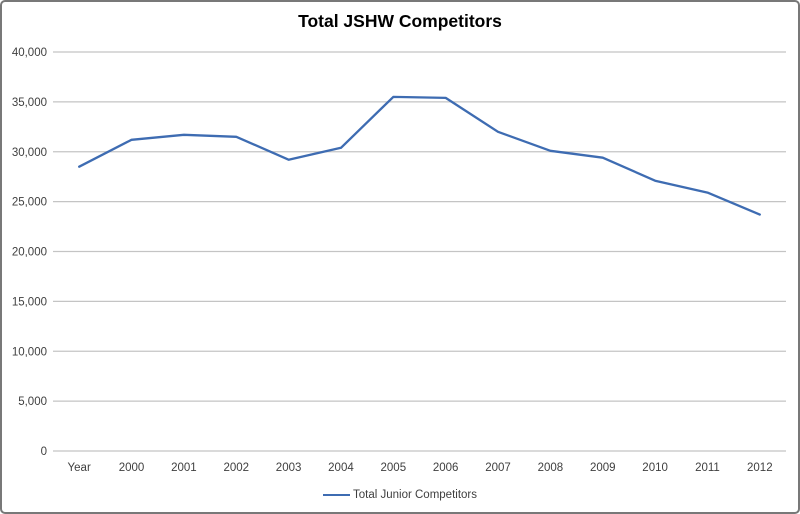 This screenshot has height=514, width=800. What do you see at coordinates (32, 402) in the screenshot?
I see `y-axis-tick-label: 5,000` at bounding box center [32, 402].